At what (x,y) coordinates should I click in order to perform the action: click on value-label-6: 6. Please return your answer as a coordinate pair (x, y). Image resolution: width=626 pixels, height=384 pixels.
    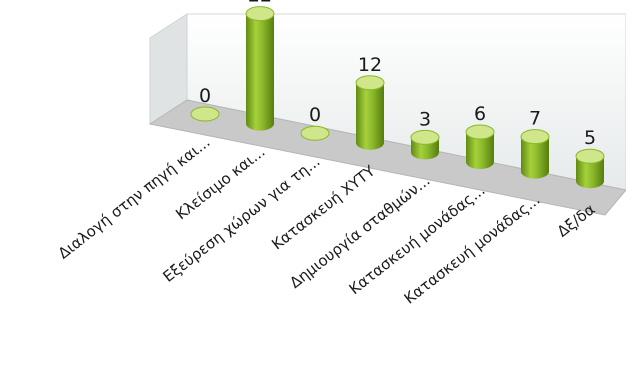
    Looking at the image, I should click on (480, 114).